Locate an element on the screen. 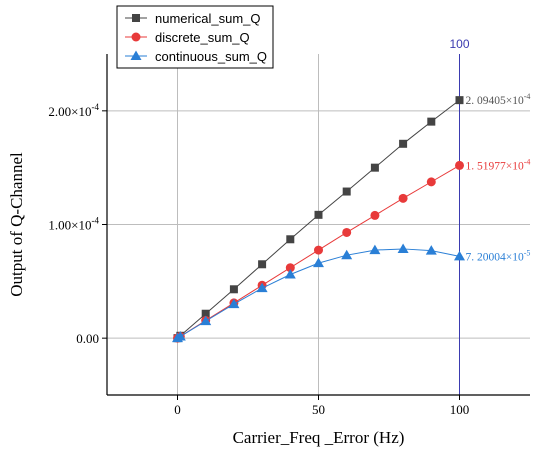 The height and width of the screenshot is (452, 550). y-tick-label: 1.00×10⁻⁴ is located at coordinates (73, 224).